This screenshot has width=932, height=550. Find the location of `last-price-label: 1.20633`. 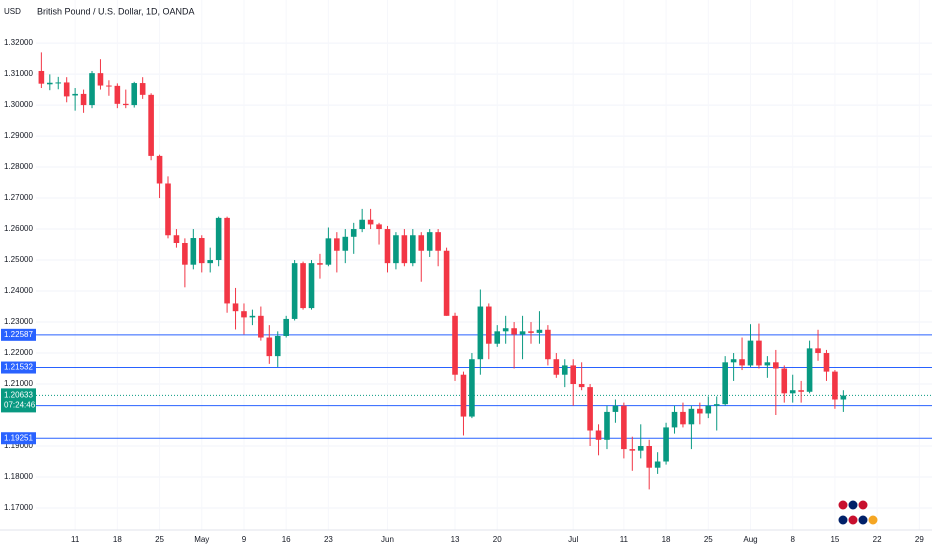

last-price-label: 1.20633 is located at coordinates (18, 395).